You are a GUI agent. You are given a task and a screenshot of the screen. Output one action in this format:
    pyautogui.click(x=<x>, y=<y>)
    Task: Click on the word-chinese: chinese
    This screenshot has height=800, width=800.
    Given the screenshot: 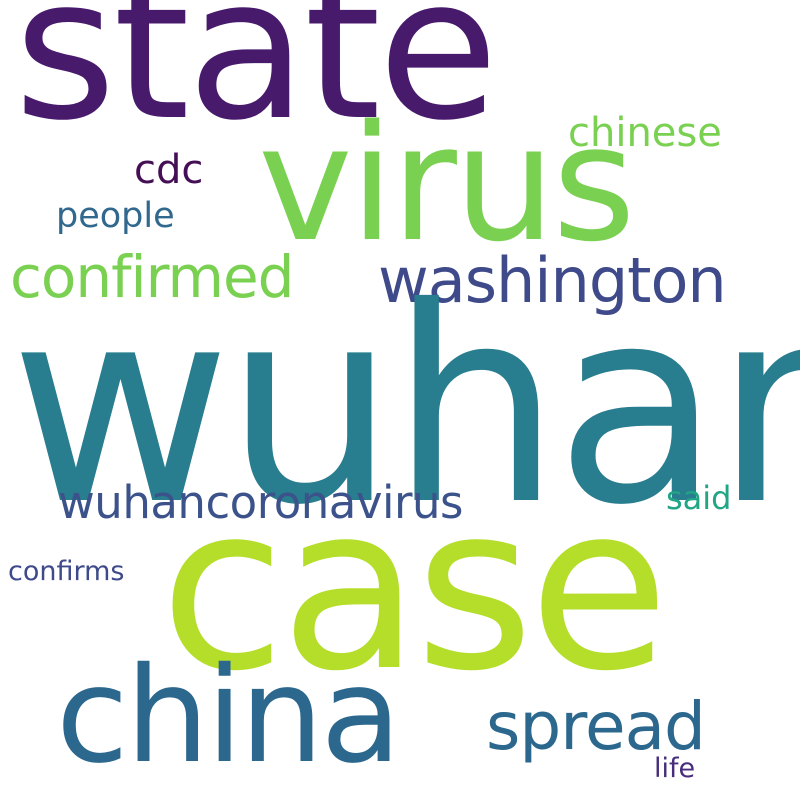 What is the action you would take?
    pyautogui.click(x=645, y=133)
    